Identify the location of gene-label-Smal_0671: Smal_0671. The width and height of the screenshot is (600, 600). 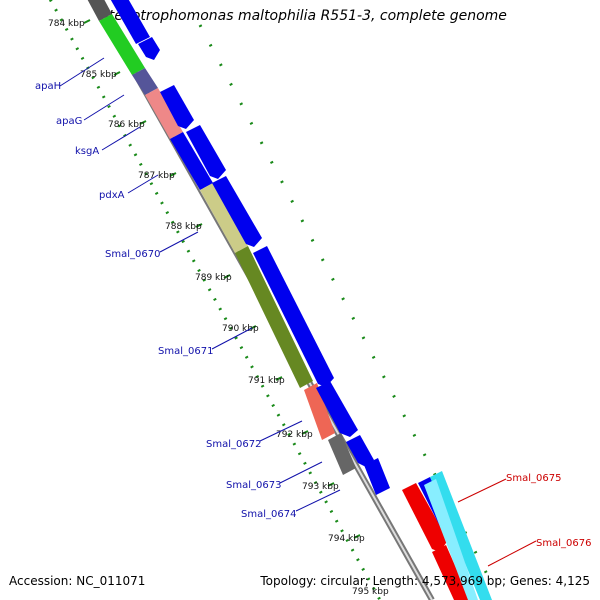
(185, 351).